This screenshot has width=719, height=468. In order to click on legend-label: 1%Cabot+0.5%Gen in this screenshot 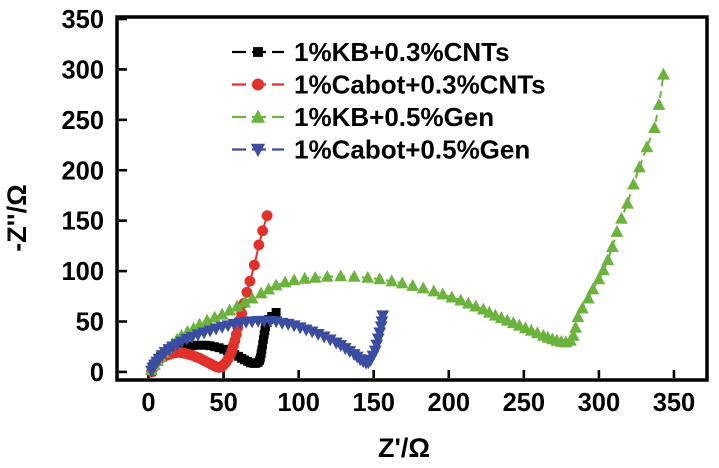, I will do `click(412, 150)`.